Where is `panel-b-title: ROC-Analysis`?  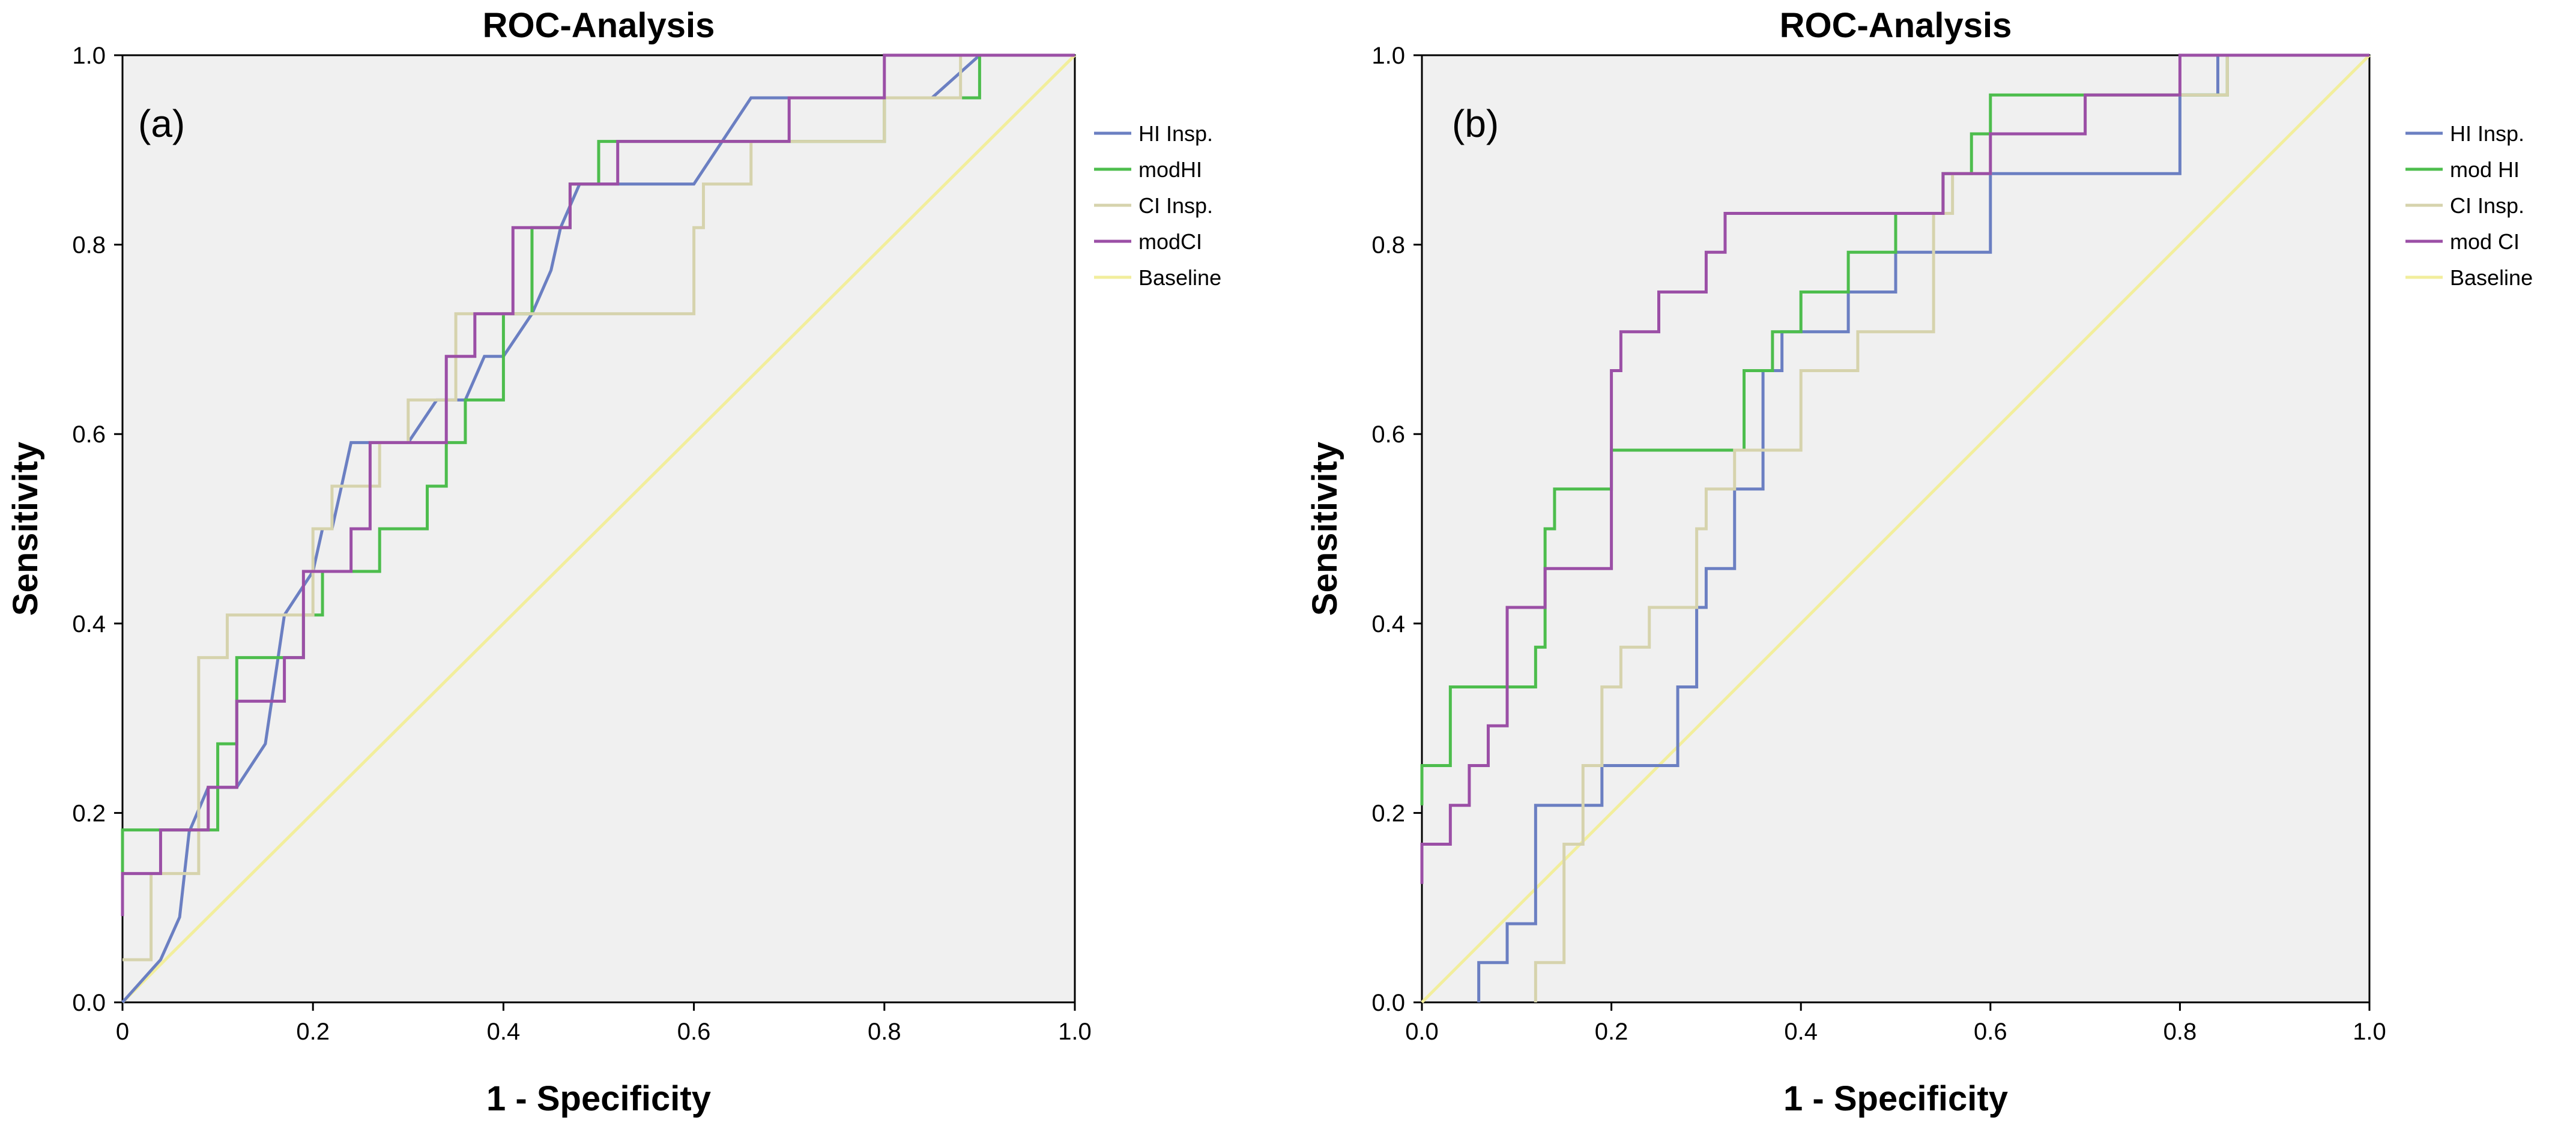
panel-b-title: ROC-Analysis is located at coordinates (1896, 25).